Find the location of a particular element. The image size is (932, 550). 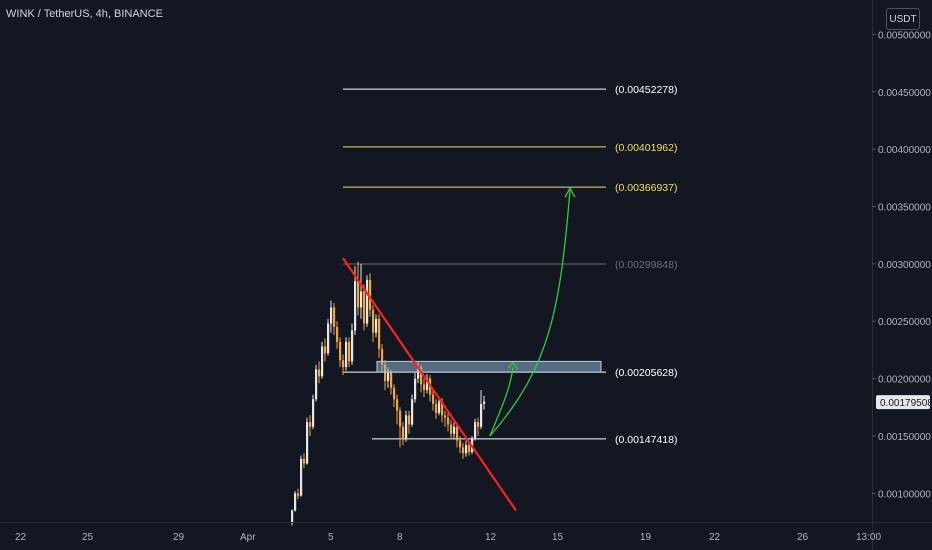

trendline is located at coordinates (429, 384).